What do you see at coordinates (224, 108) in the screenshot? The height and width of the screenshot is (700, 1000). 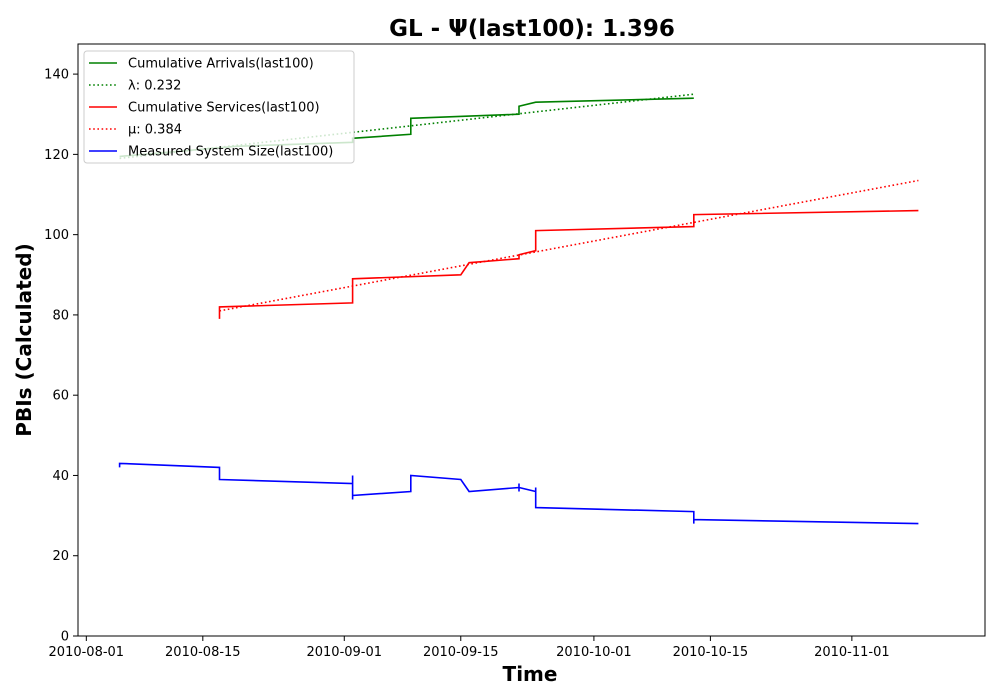 I see `legend-label-2: Cumulative Services(last100)` at bounding box center [224, 108].